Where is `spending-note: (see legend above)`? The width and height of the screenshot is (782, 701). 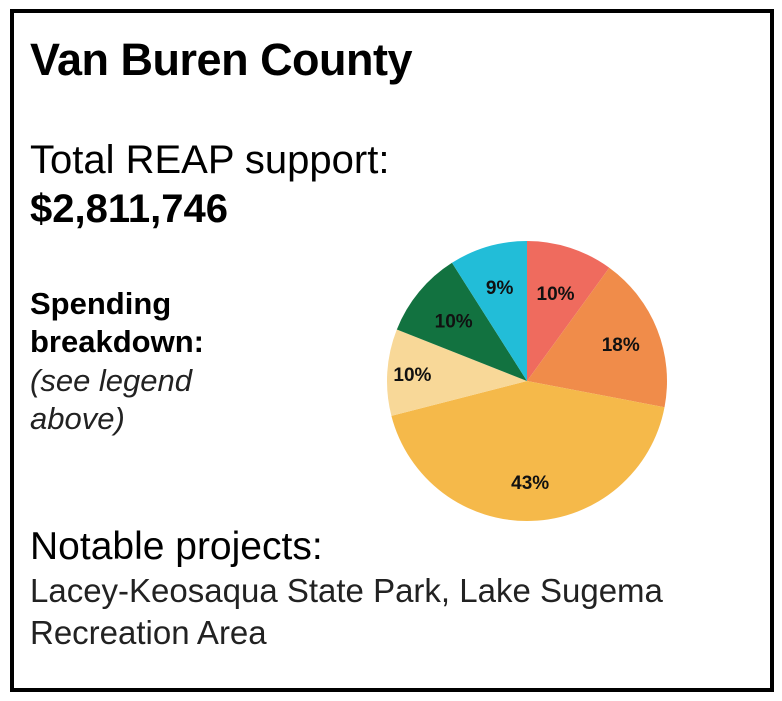 spending-note: (see legend above) is located at coordinates (111, 399).